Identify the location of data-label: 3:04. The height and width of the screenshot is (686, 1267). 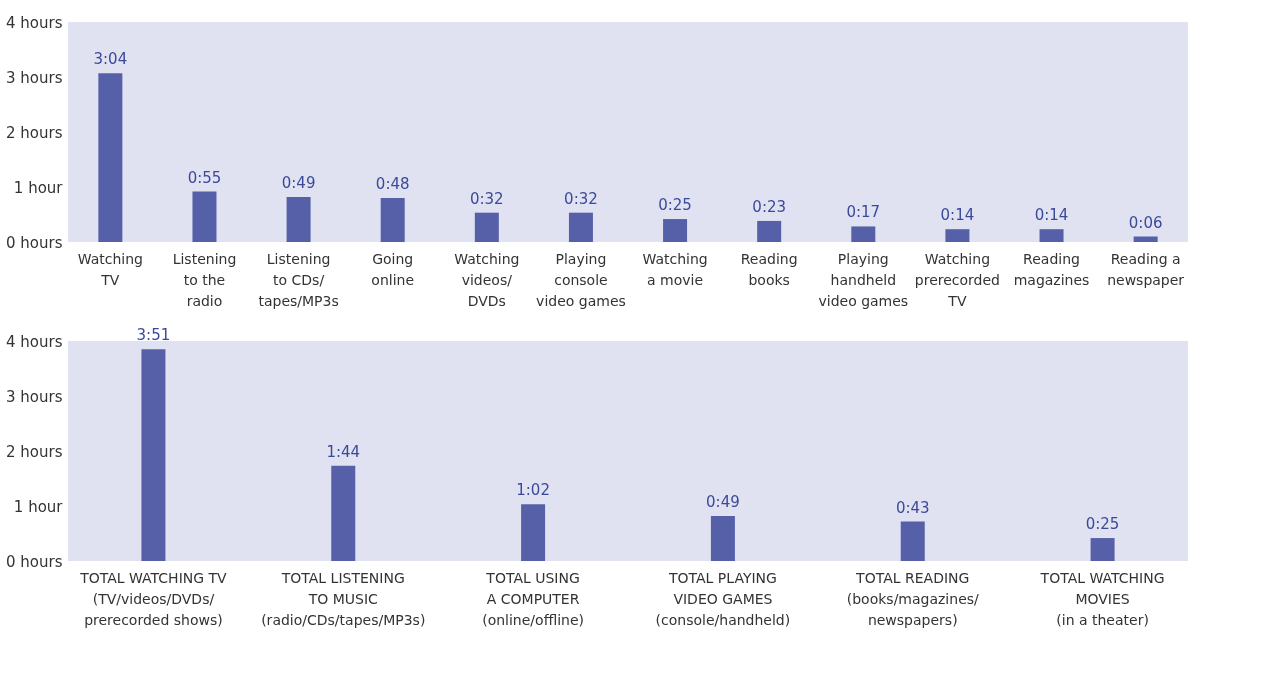
(110, 59).